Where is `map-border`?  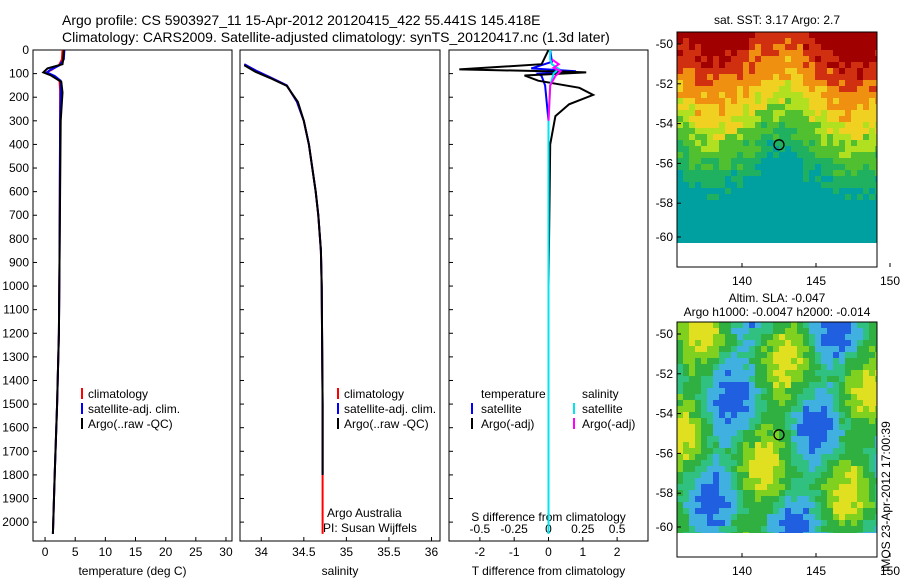 map-border is located at coordinates (777, 439).